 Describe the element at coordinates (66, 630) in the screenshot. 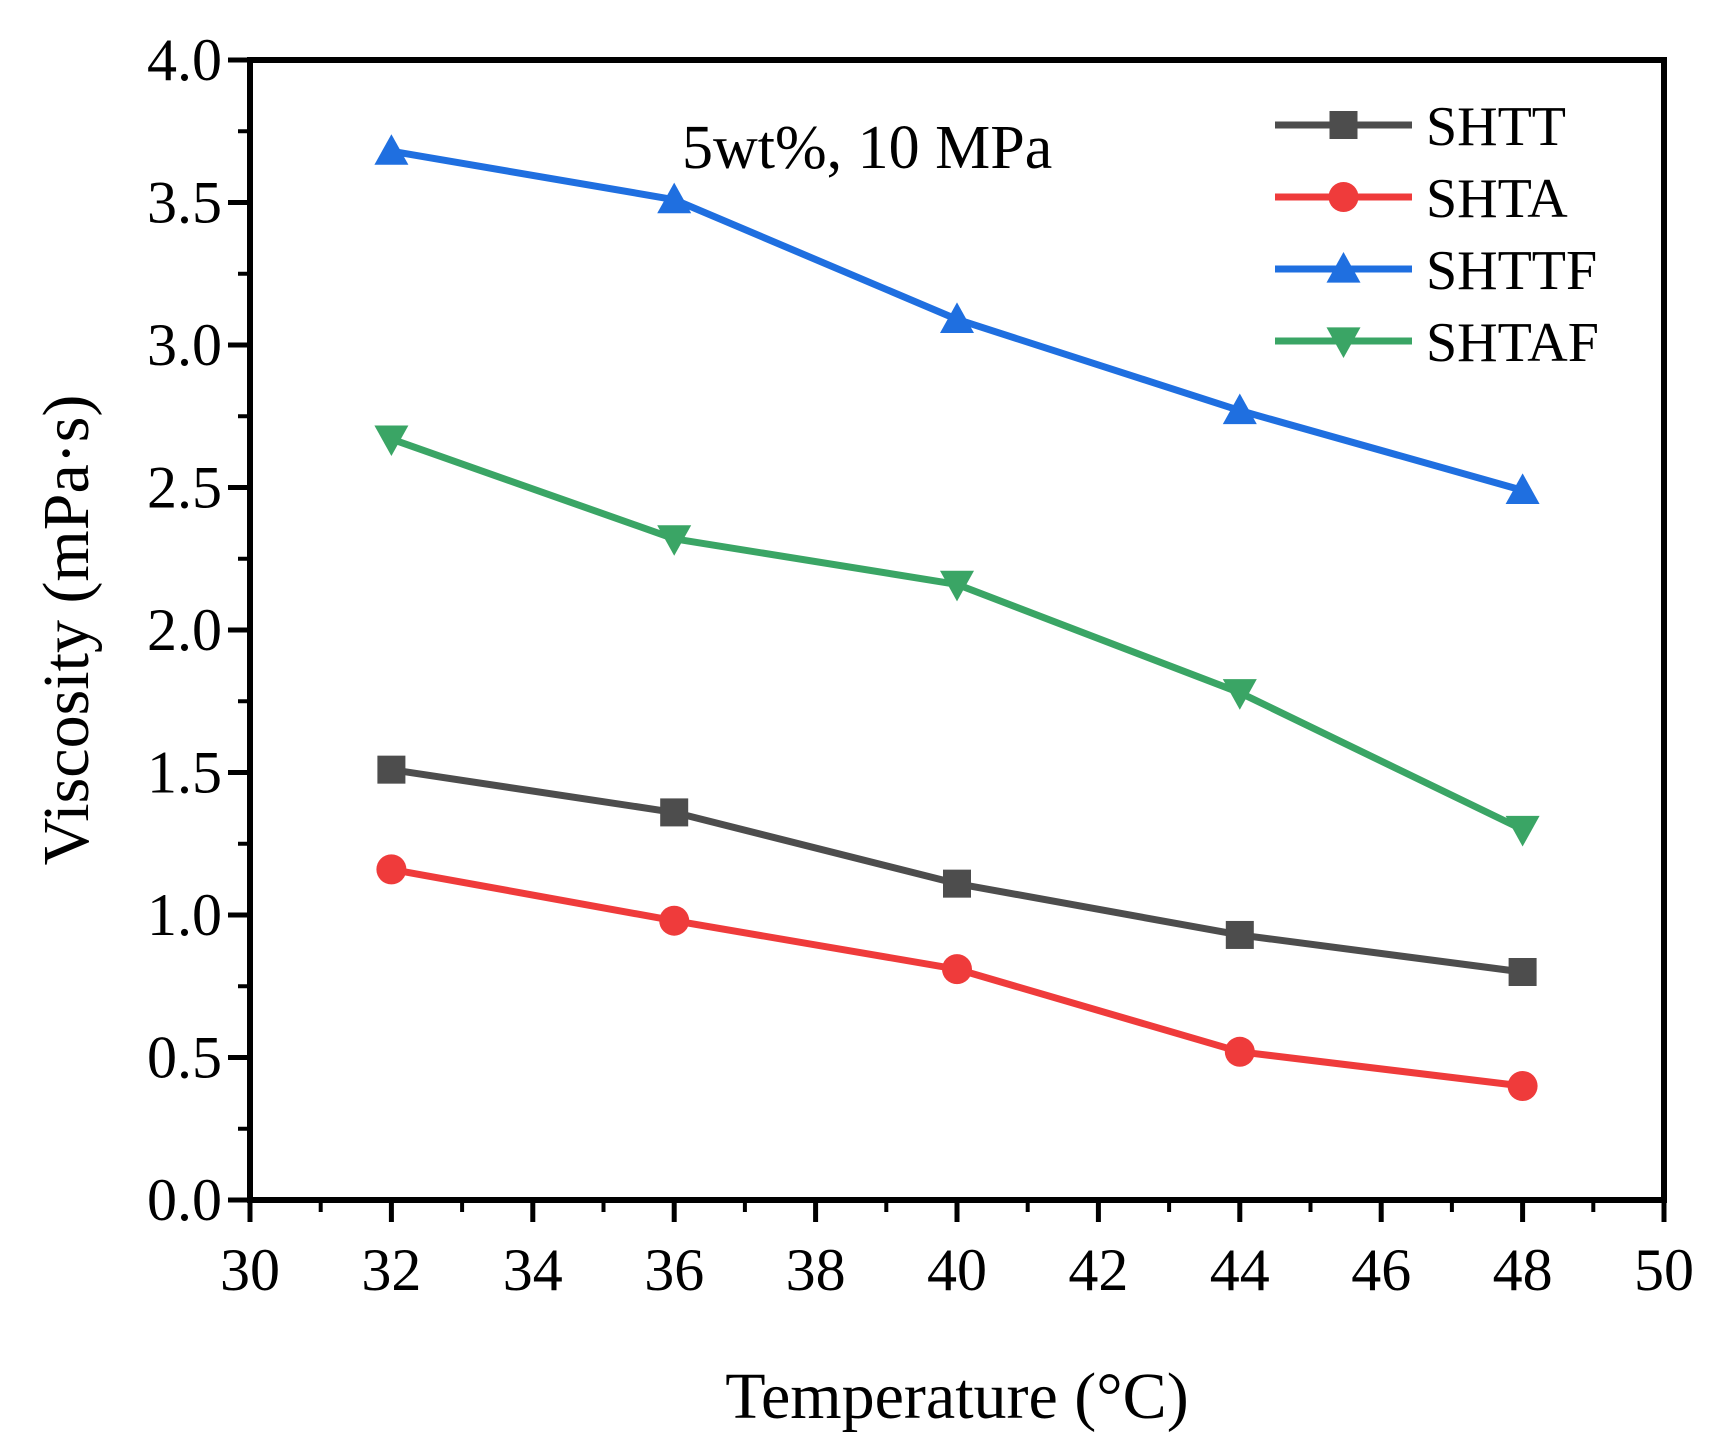

I see `y-axis-title: Viscosity (mPa·s)` at that location.